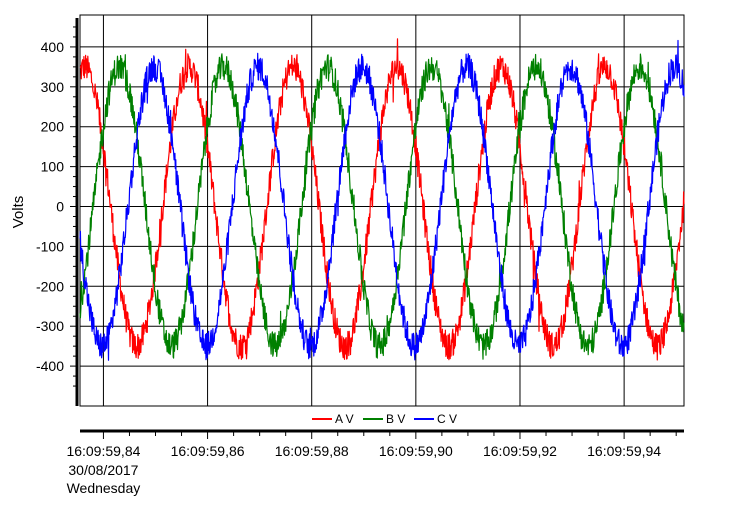 This screenshot has width=741, height=515. Describe the element at coordinates (395, 419) in the screenshot. I see `legend-label: B V` at that location.